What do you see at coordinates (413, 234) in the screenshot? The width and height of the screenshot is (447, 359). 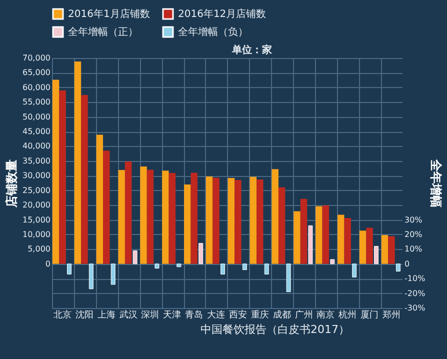 I see `y2-tick-label: 20%` at bounding box center [413, 234].